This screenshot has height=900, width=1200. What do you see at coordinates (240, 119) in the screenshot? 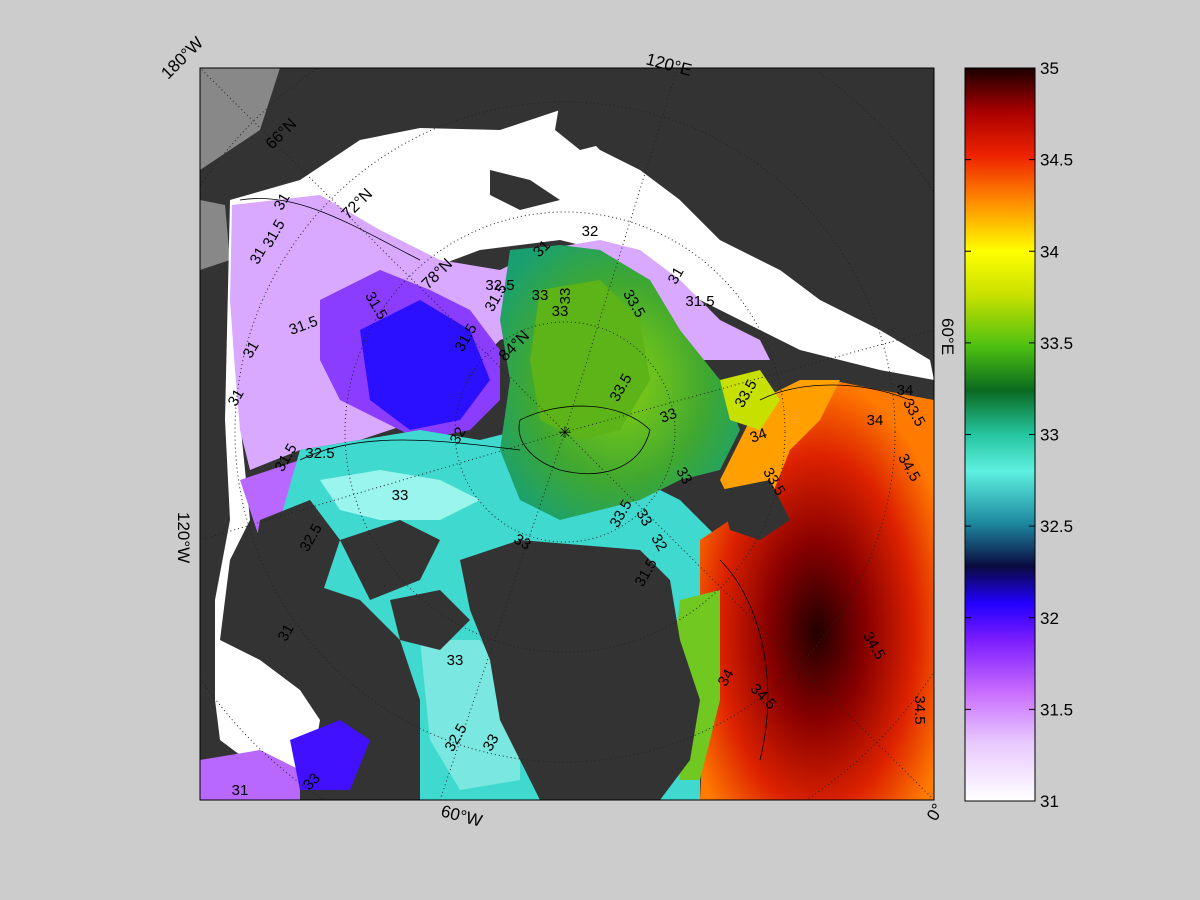
I see `land-gray-top-left` at bounding box center [240, 119].